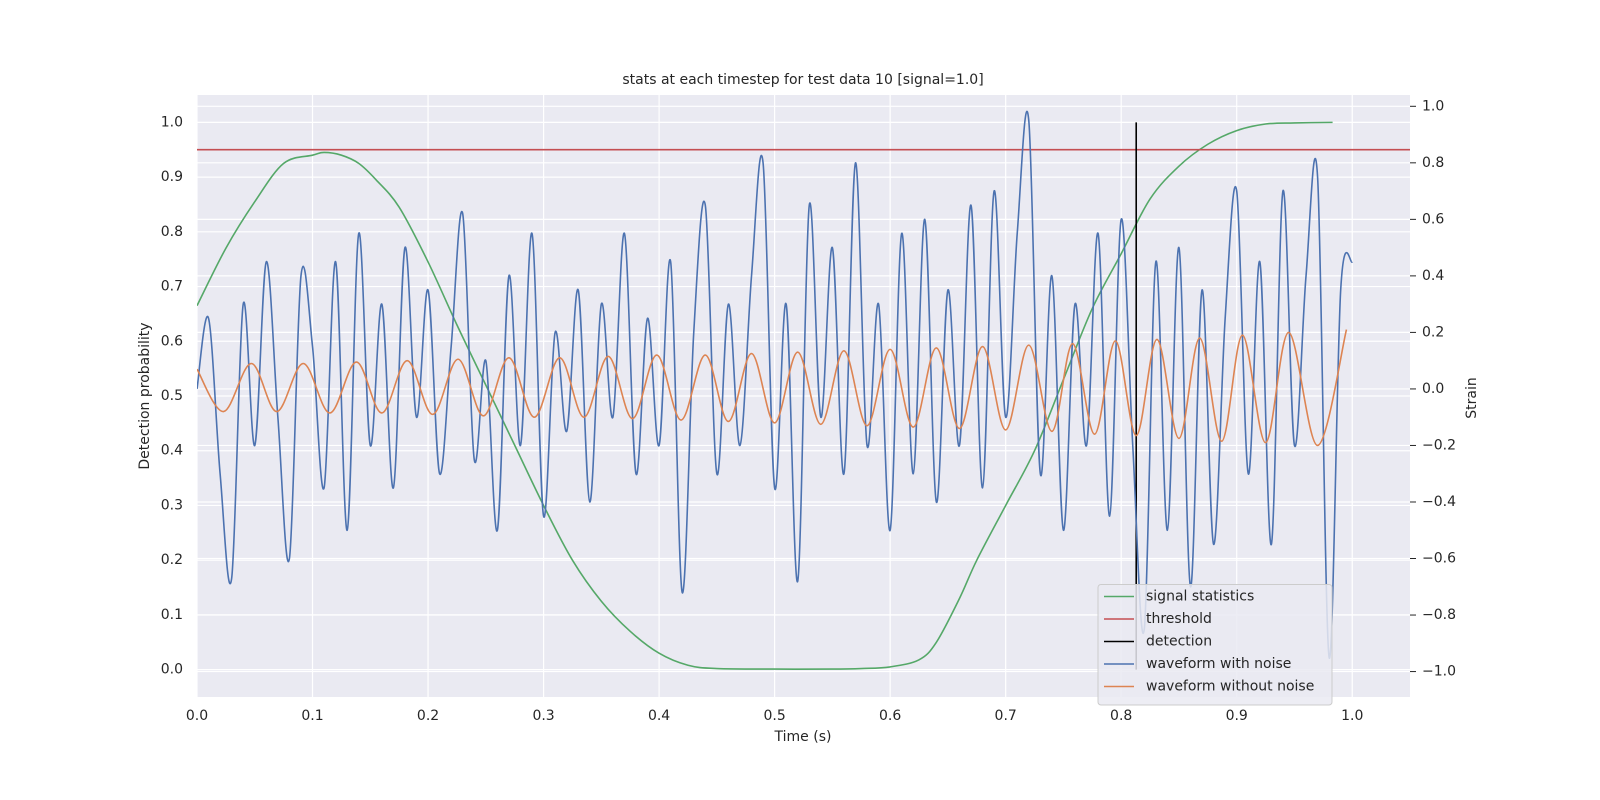 The height and width of the screenshot is (800, 1600). What do you see at coordinates (1433, 332) in the screenshot?
I see `y2-tick-label: 0.2` at bounding box center [1433, 332].